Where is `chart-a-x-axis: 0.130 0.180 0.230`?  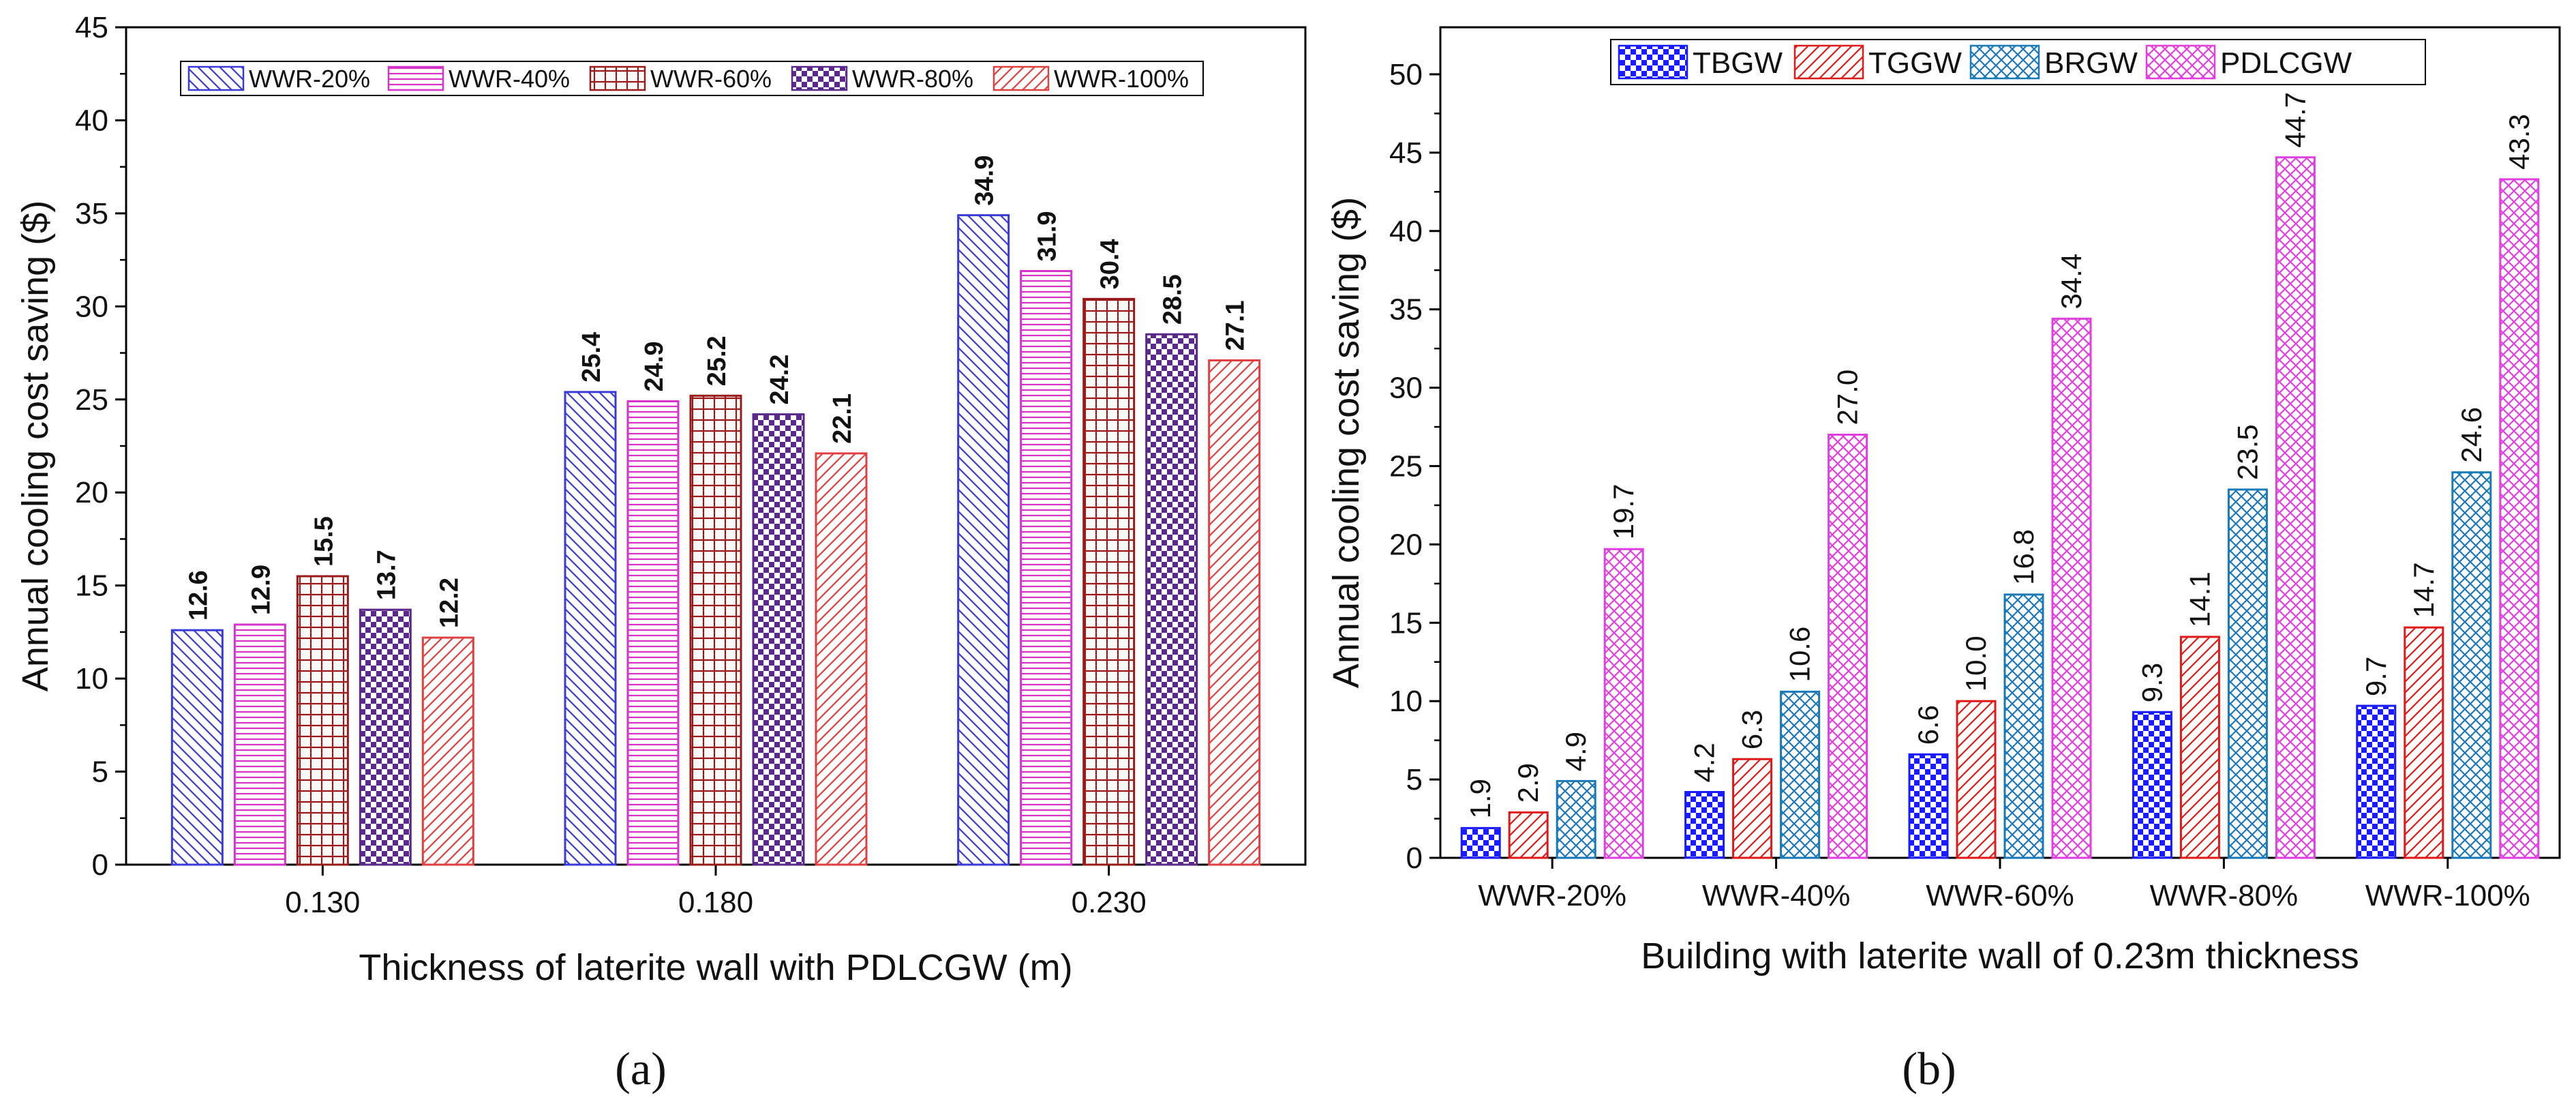 chart-a-x-axis: 0.130 0.180 0.230 is located at coordinates (716, 892).